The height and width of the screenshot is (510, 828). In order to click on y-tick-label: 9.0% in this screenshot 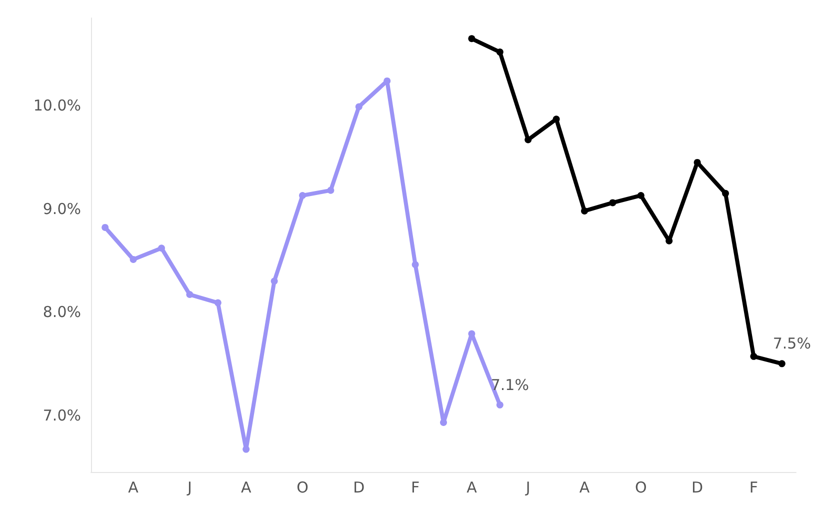, I will do `click(61, 209)`.